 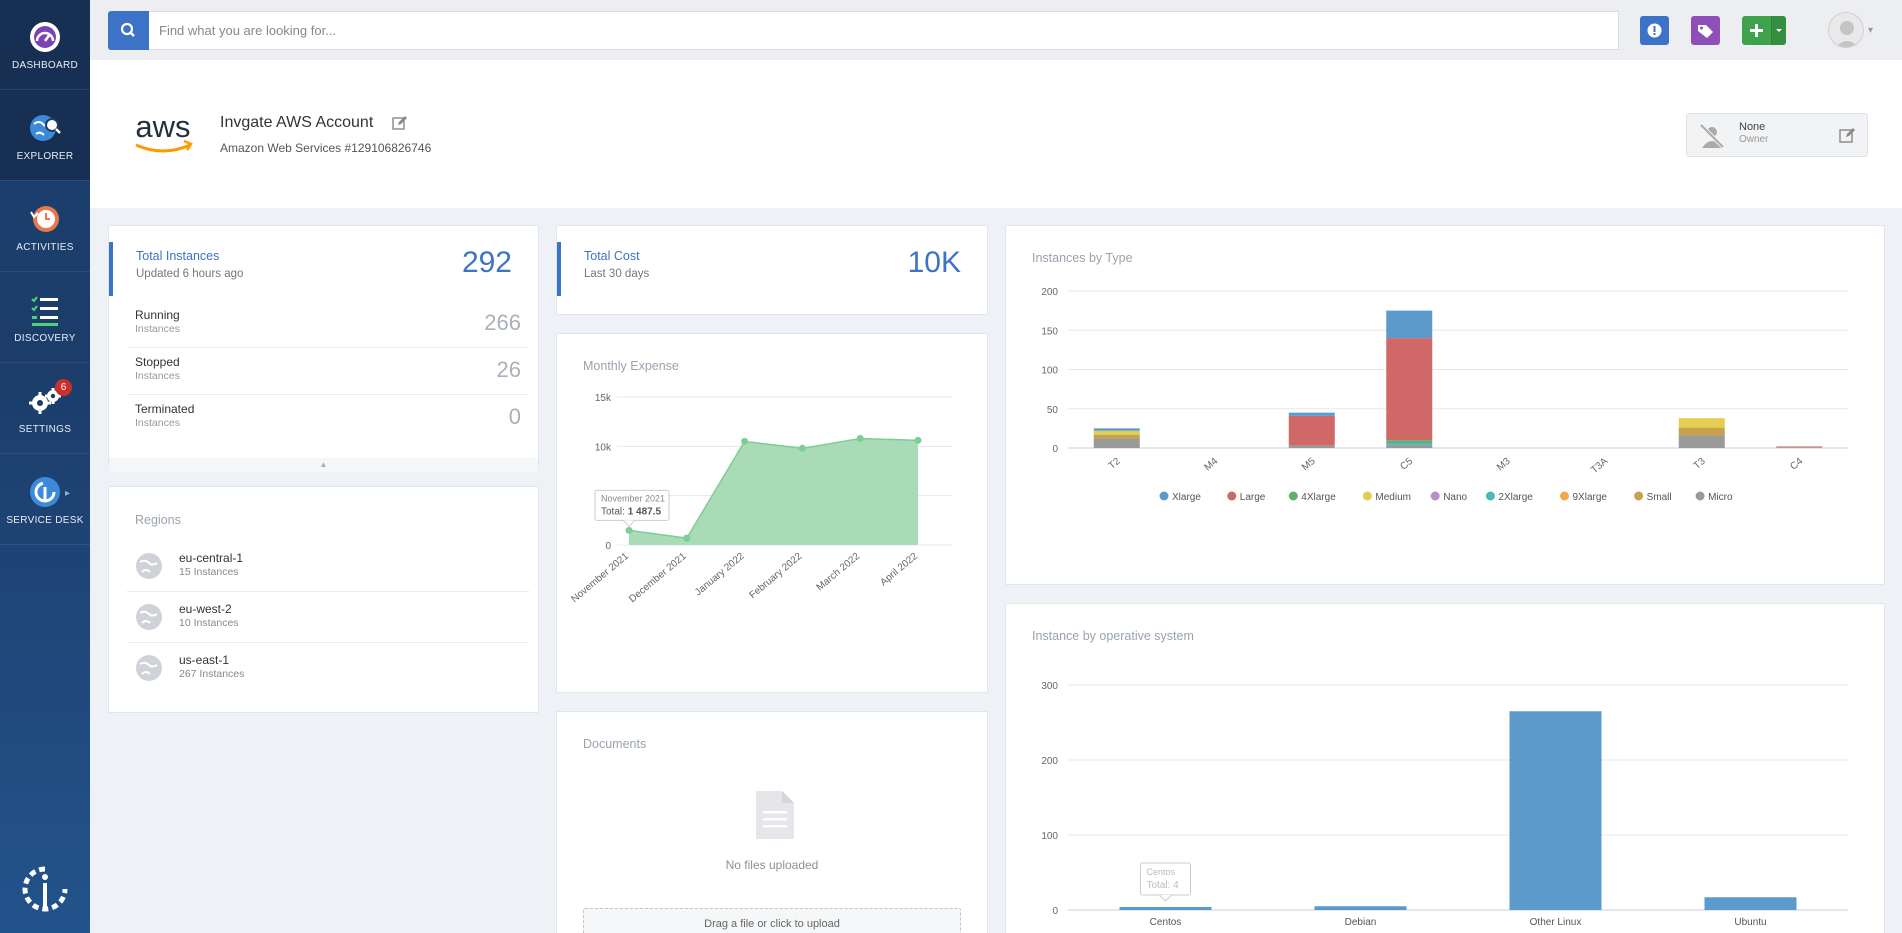 I want to click on regions-title: Regions, so click(x=158, y=520).